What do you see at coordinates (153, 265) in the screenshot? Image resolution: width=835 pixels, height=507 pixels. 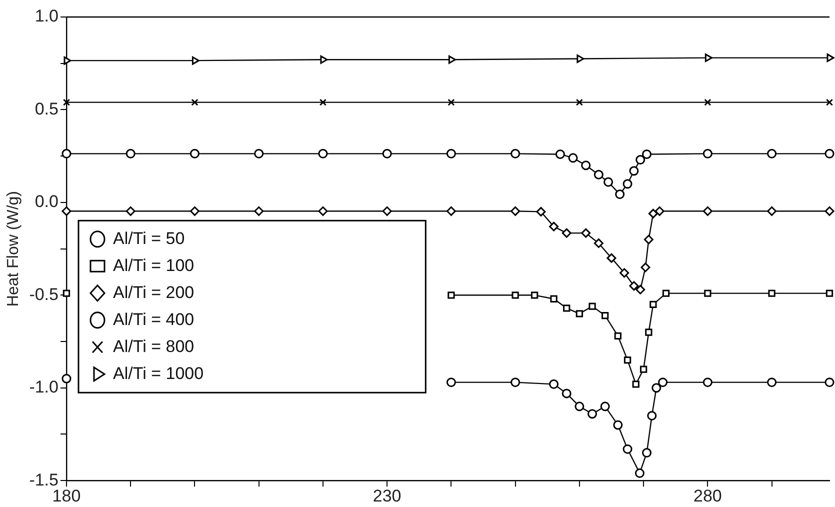 I see `legend-label: Al/Ti = 100` at bounding box center [153, 265].